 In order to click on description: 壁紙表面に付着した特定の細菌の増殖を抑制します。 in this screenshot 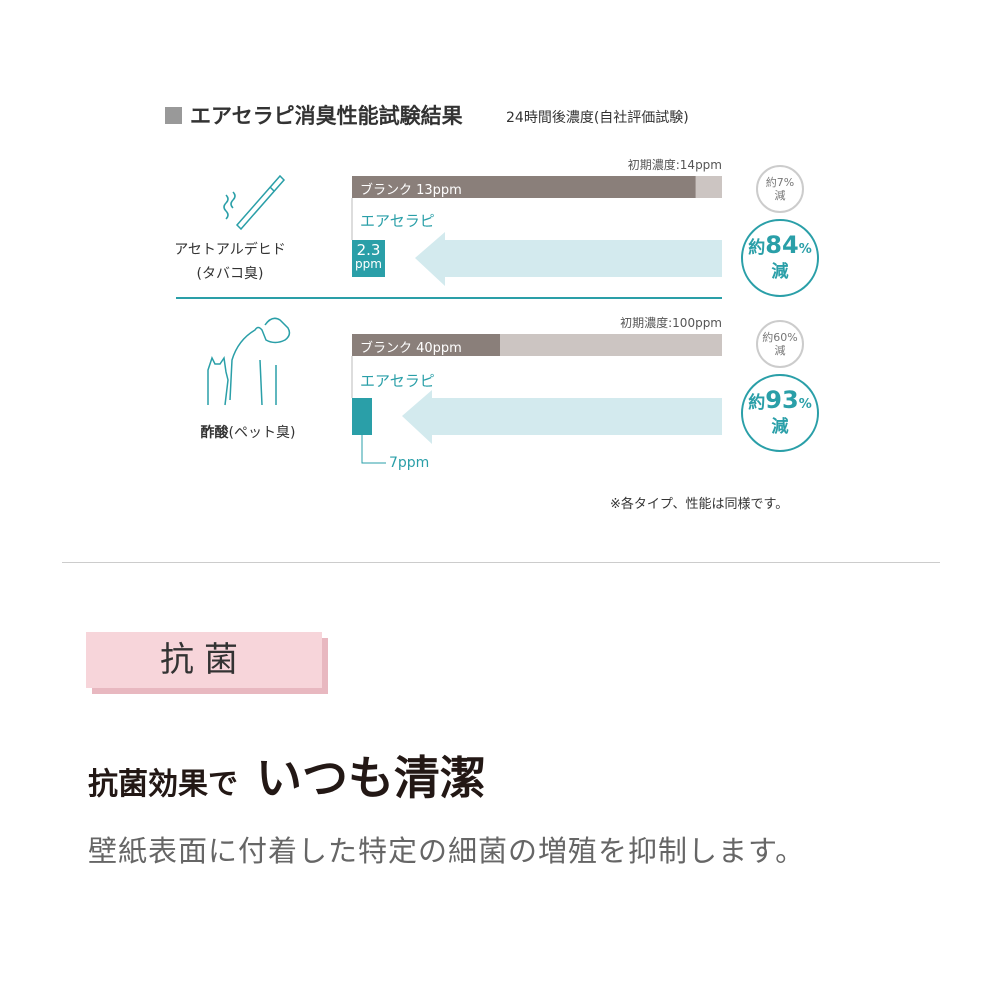, I will do `click(447, 851)`.